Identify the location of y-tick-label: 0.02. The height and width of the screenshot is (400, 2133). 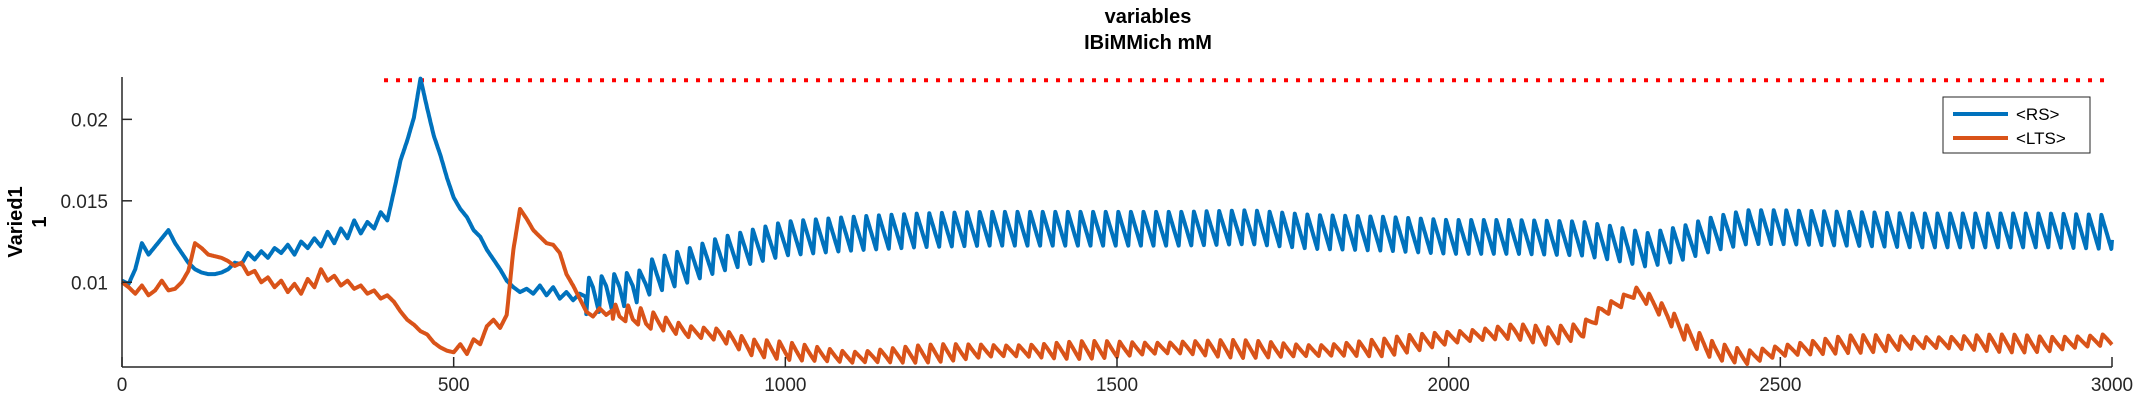
(89, 120).